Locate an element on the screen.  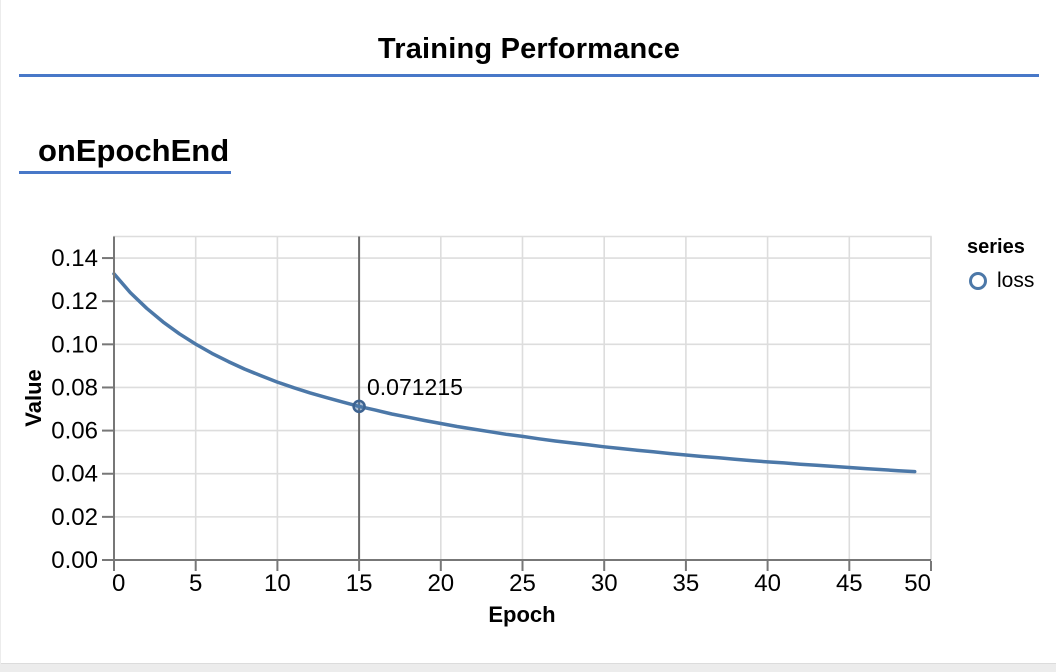
x-tick-label: 10 is located at coordinates (277, 583).